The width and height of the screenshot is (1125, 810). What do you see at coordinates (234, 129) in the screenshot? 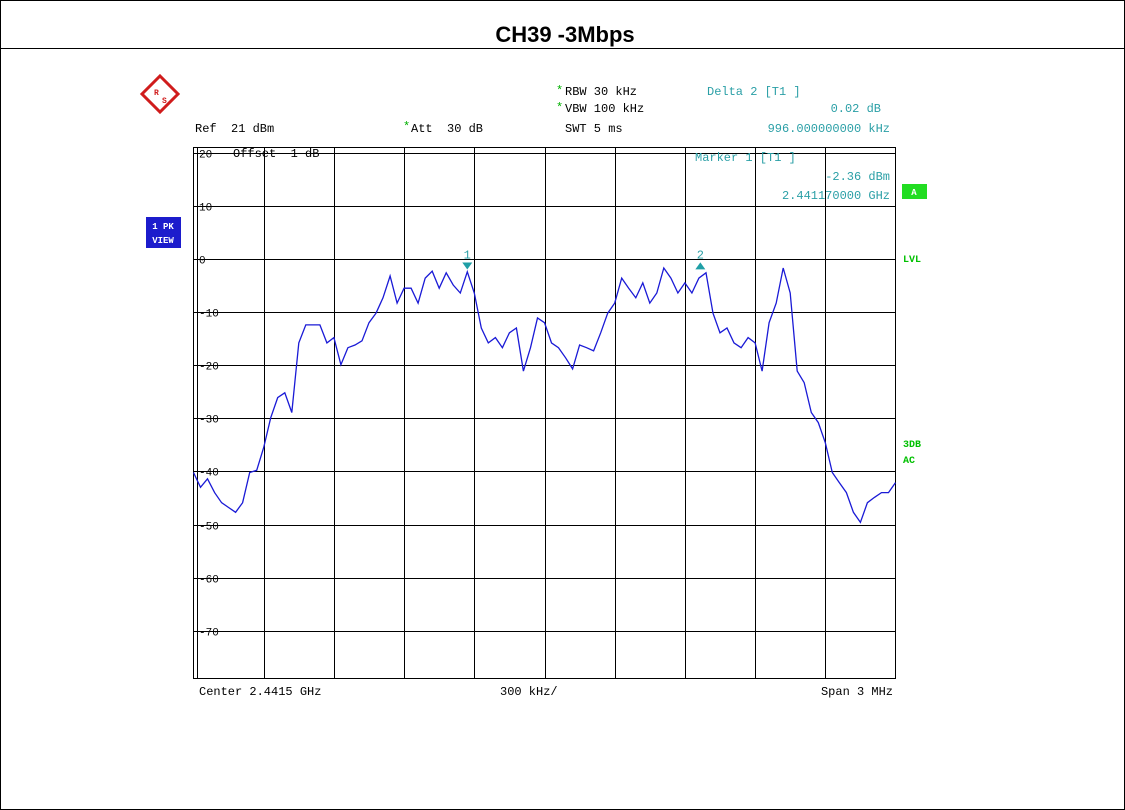
I see `ref-level: Ref 21 dBm` at bounding box center [234, 129].